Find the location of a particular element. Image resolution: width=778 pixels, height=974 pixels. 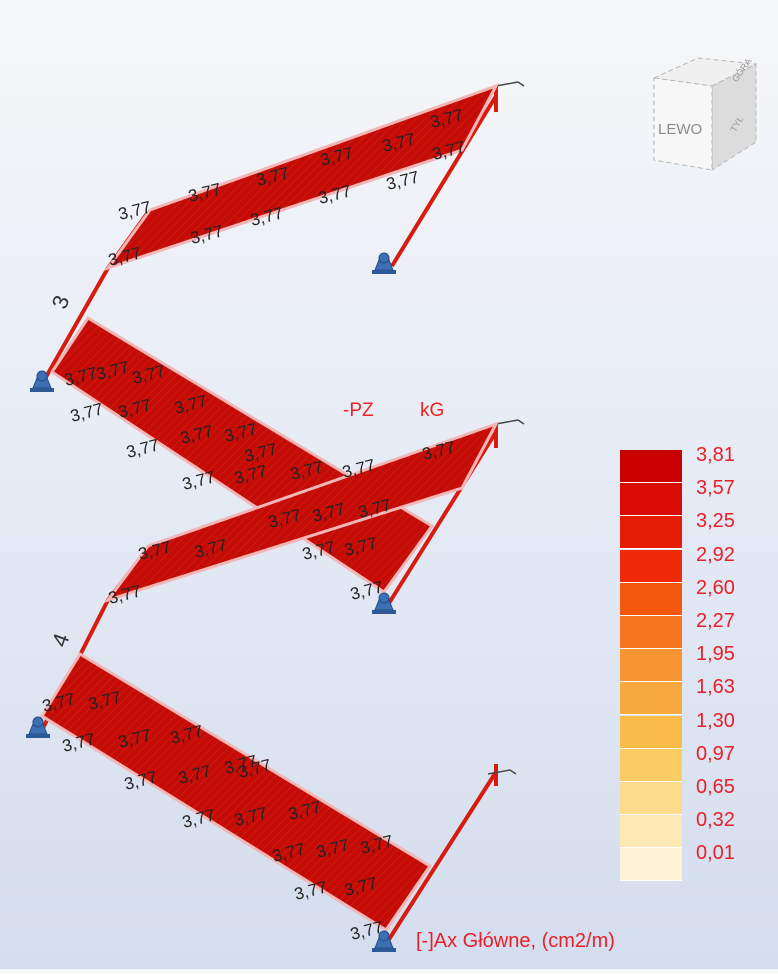

legend-value: 2,92 is located at coordinates (715, 554).